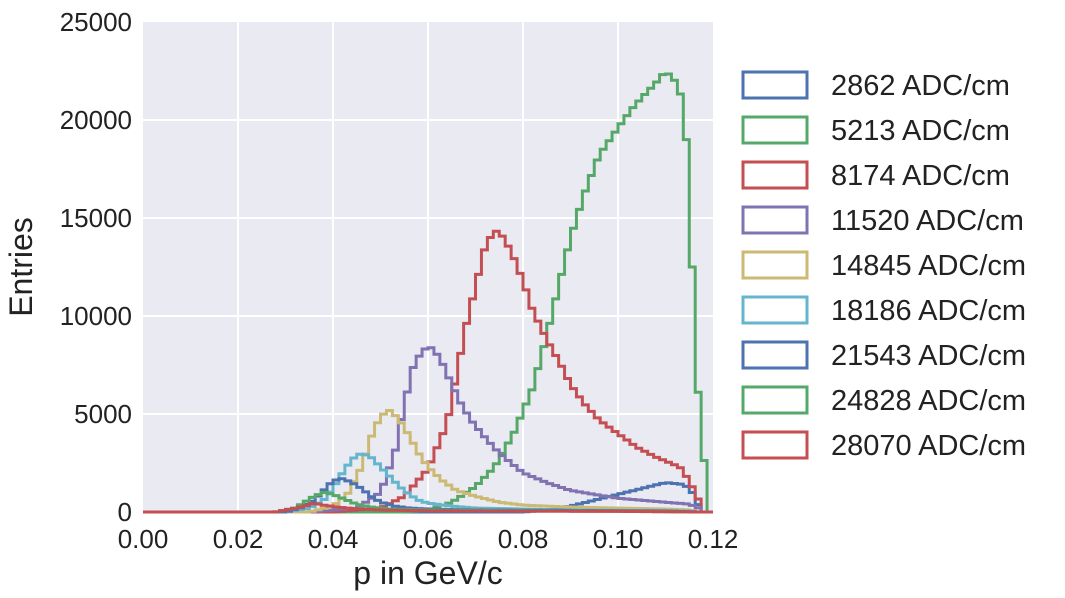 This screenshot has width=1065, height=598. Describe the element at coordinates (920, 86) in the screenshot. I see `legend-label: 2862 ADC/cm` at that location.